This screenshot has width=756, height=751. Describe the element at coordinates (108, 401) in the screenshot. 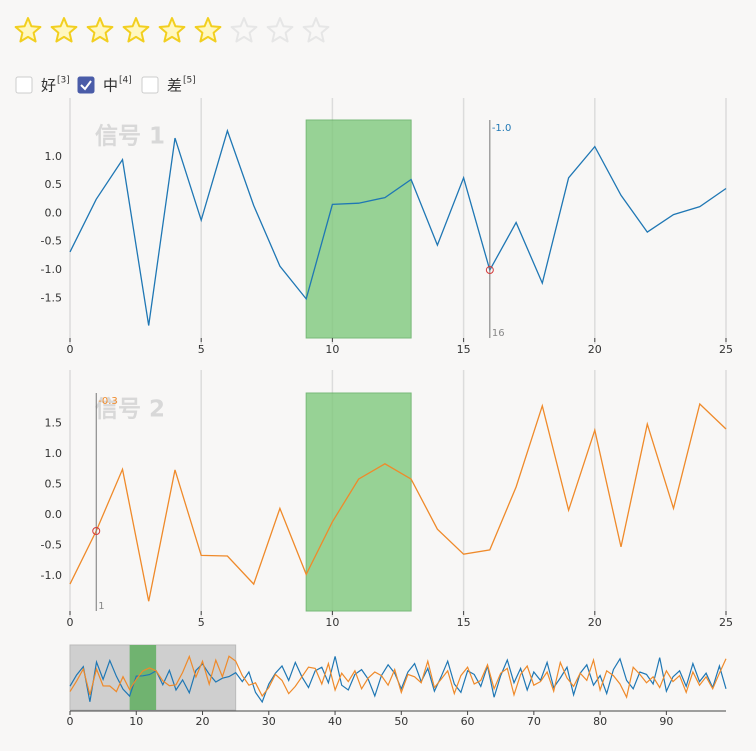

I see `cursor-y-label: -0.3` at that location.